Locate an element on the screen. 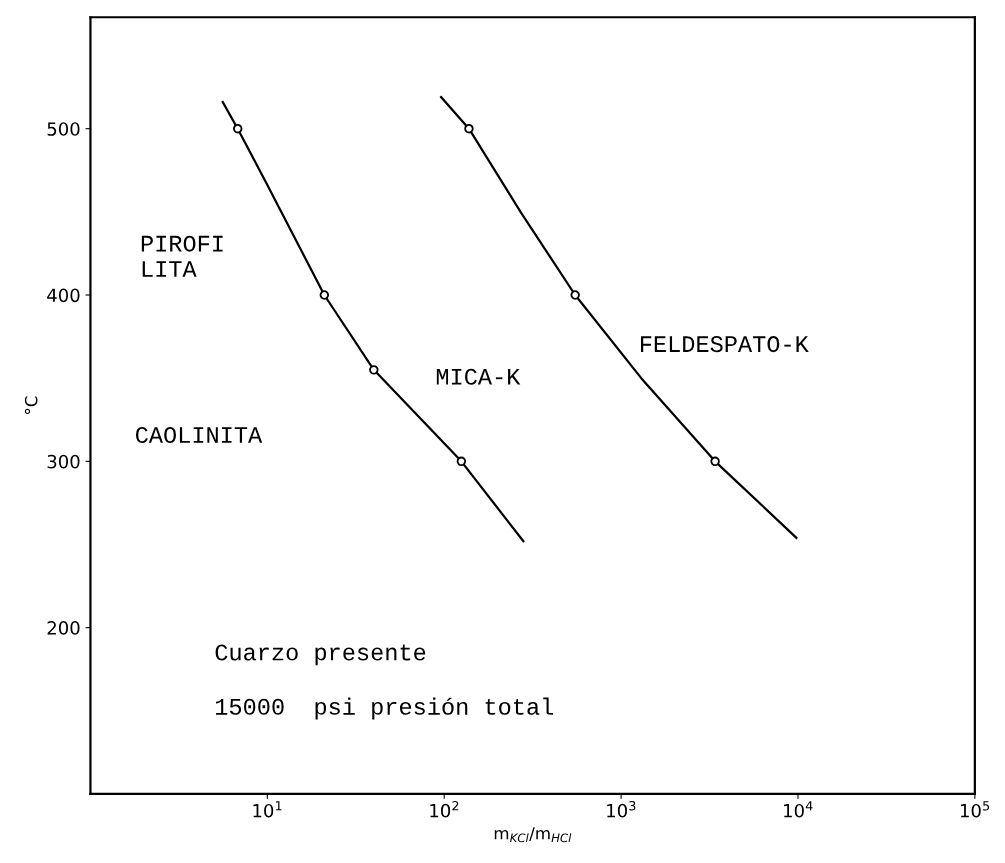 The image size is (1005, 863). y-tick-label: 300 is located at coordinates (63, 461).